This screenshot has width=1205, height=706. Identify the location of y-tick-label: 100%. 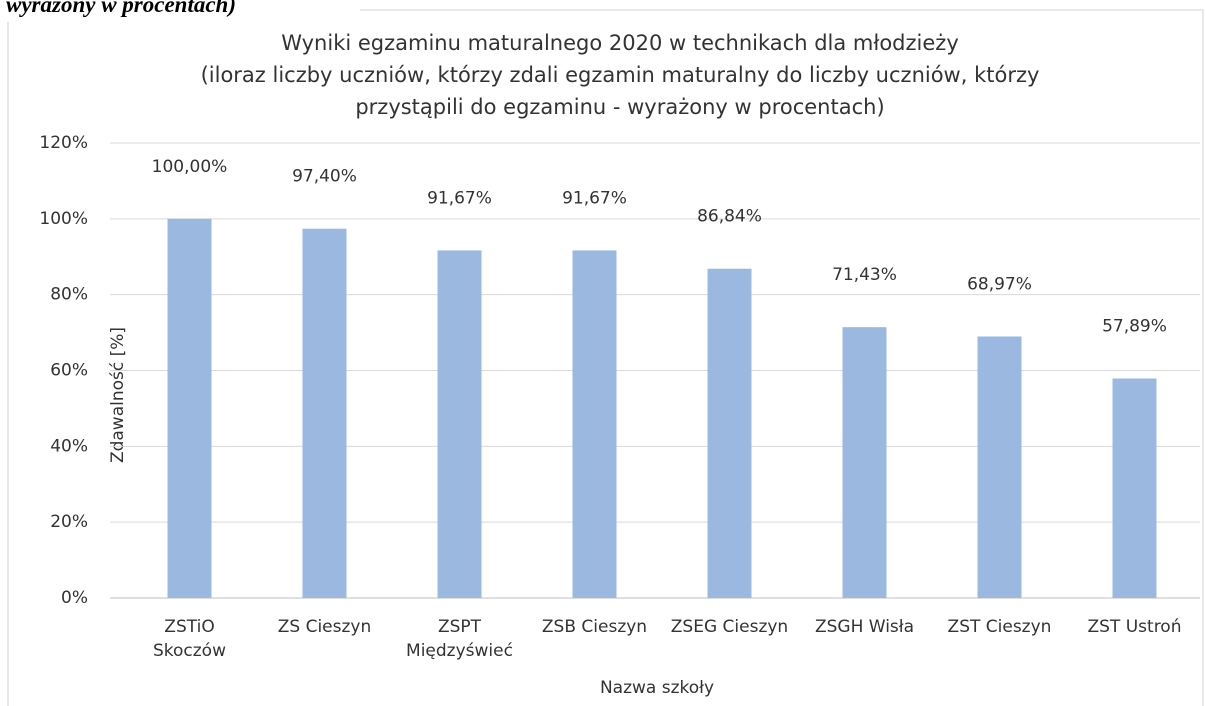
(63, 219).